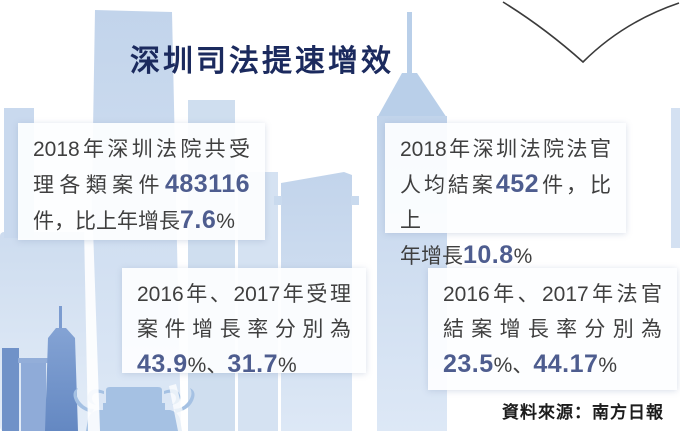 The image size is (680, 431). I want to click on stat-number: 483116, so click(207, 184).